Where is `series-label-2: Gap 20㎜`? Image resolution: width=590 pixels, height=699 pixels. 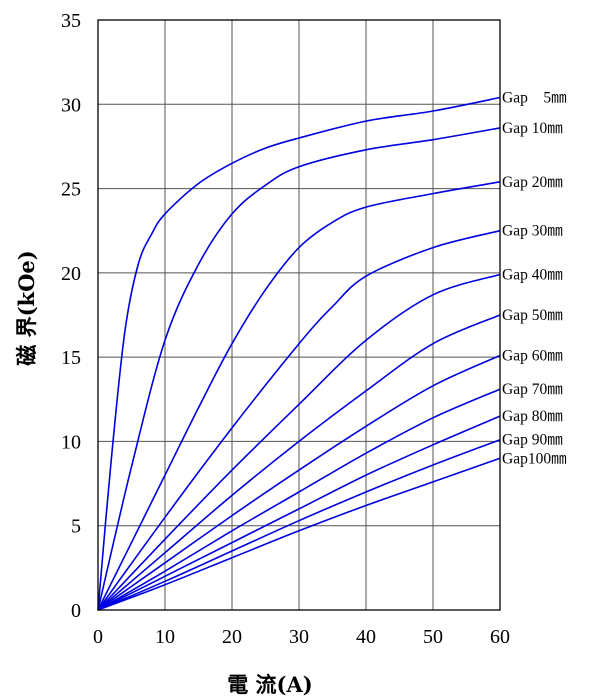
series-label-2: Gap 20㎜ is located at coordinates (532, 182).